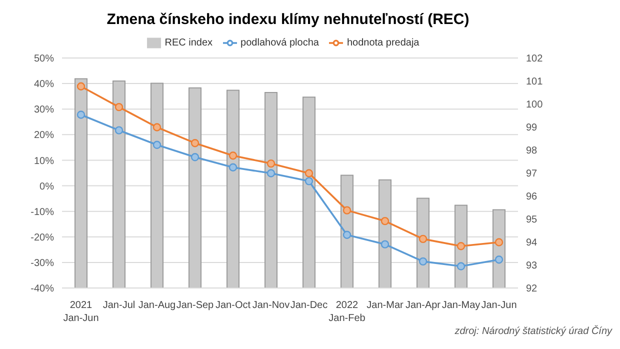 This screenshot has height=349, width=620. What do you see at coordinates (532, 151) in the screenshot?
I see `y2-tick-label: 98` at bounding box center [532, 151].